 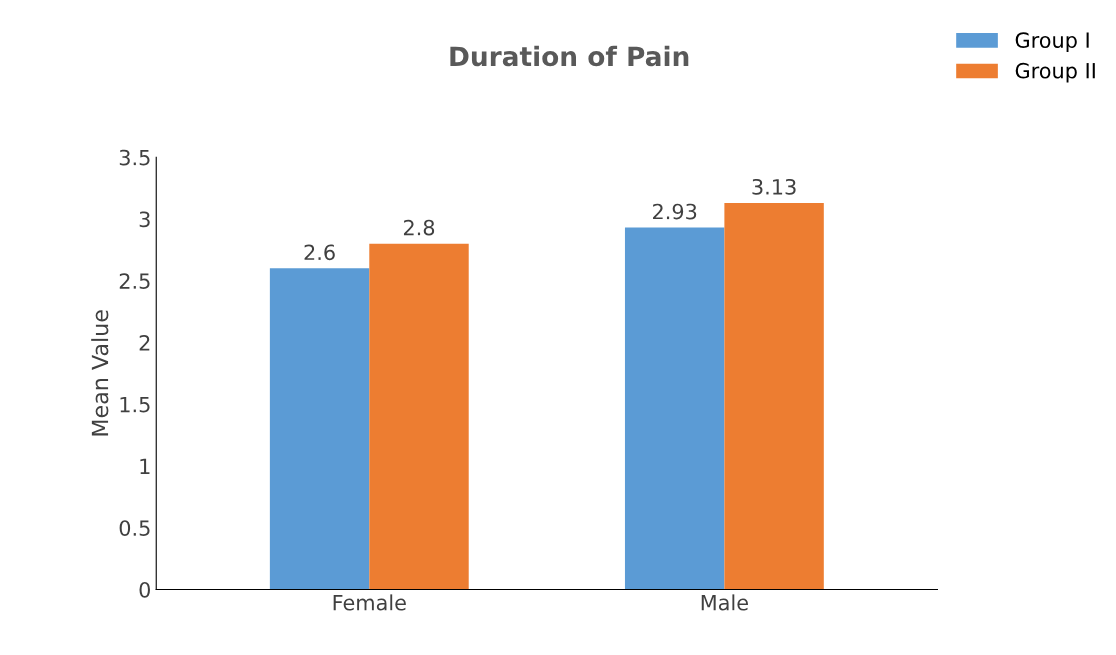 What do you see at coordinates (100, 373) in the screenshot?
I see `y-axis-title: Mean Value` at bounding box center [100, 373].